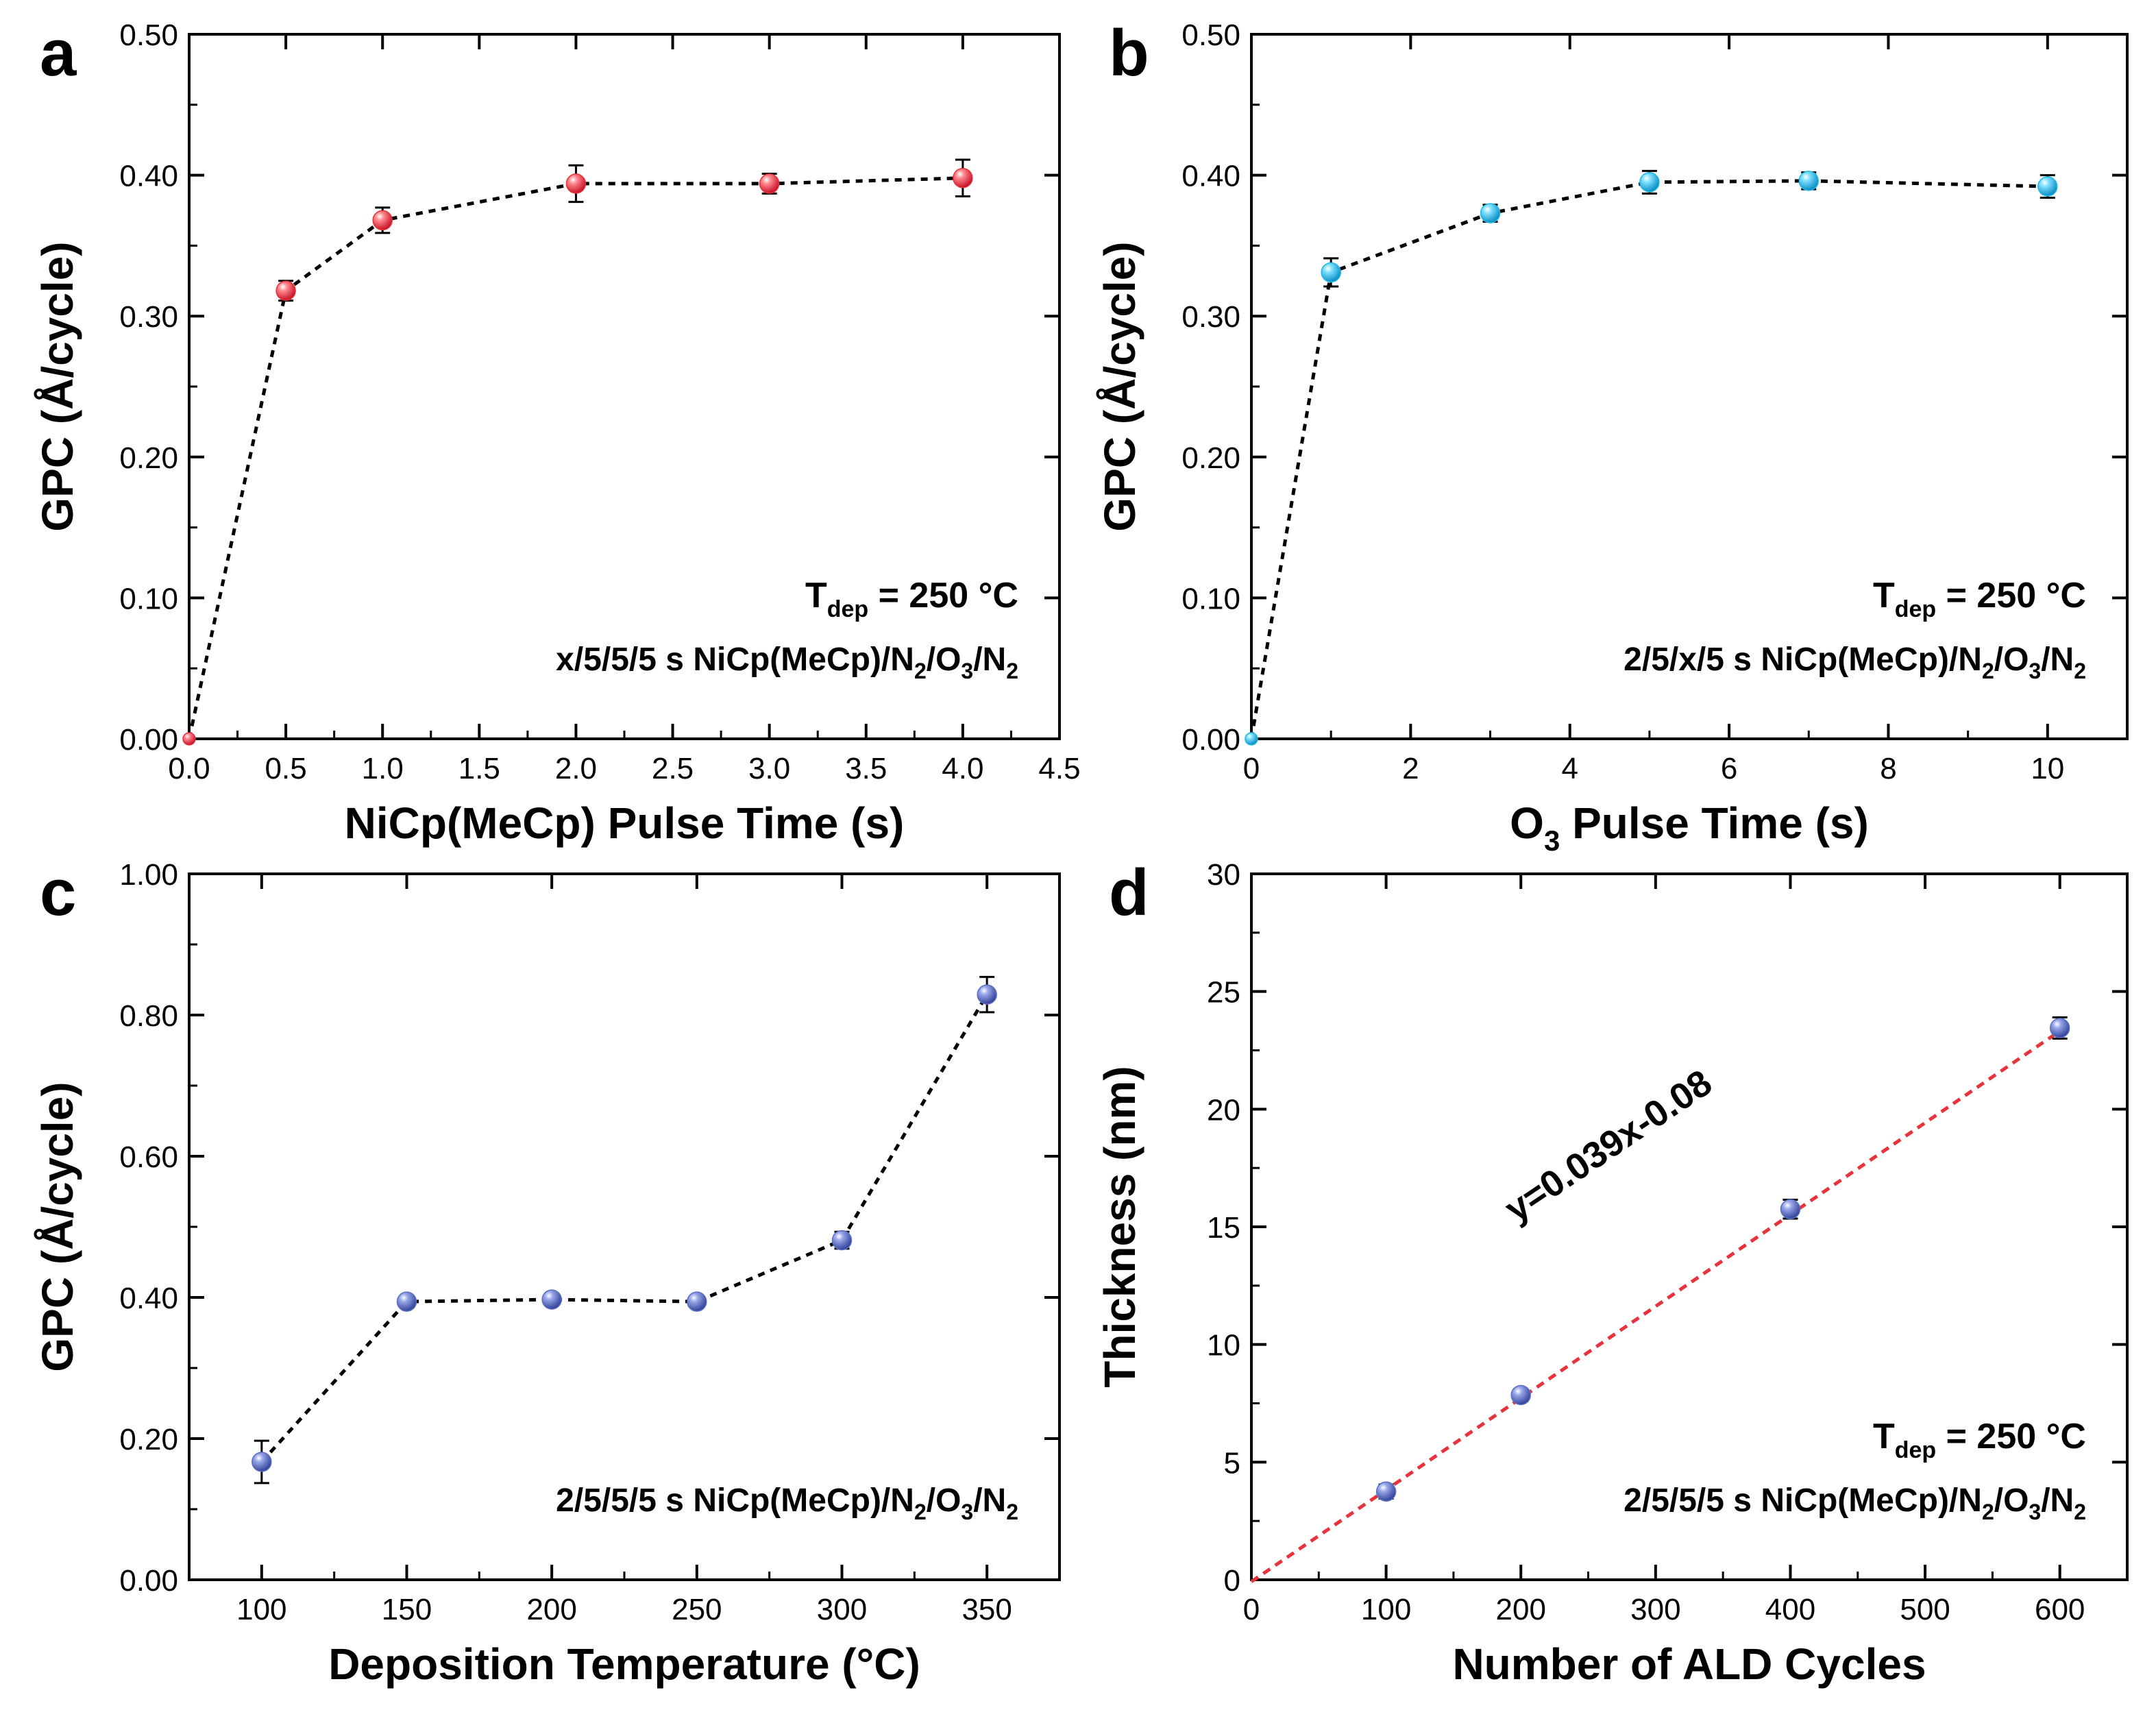 This screenshot has width=2156, height=1710. I want to click on y-tick-label: 20, so click(1223, 1110).